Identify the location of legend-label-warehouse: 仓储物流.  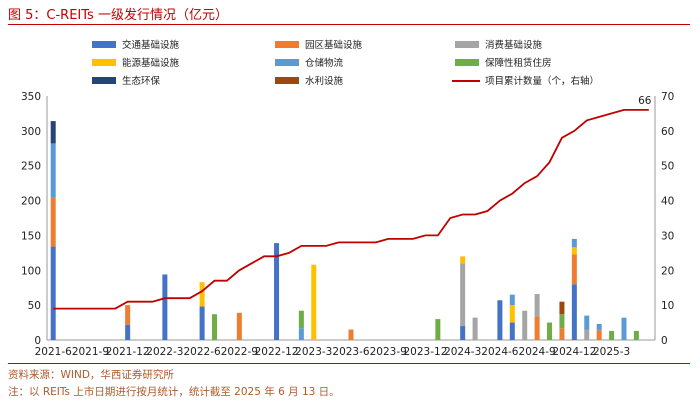
(324, 63).